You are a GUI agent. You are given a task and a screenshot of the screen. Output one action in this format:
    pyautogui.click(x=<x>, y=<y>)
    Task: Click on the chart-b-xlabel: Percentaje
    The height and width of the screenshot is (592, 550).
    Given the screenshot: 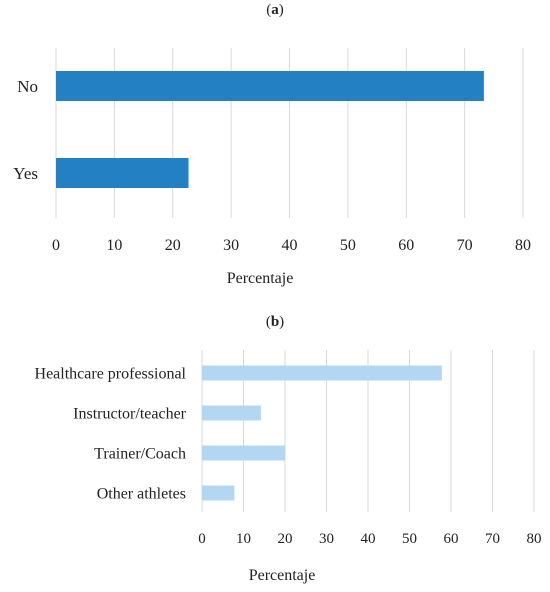 What is the action you would take?
    pyautogui.click(x=282, y=575)
    